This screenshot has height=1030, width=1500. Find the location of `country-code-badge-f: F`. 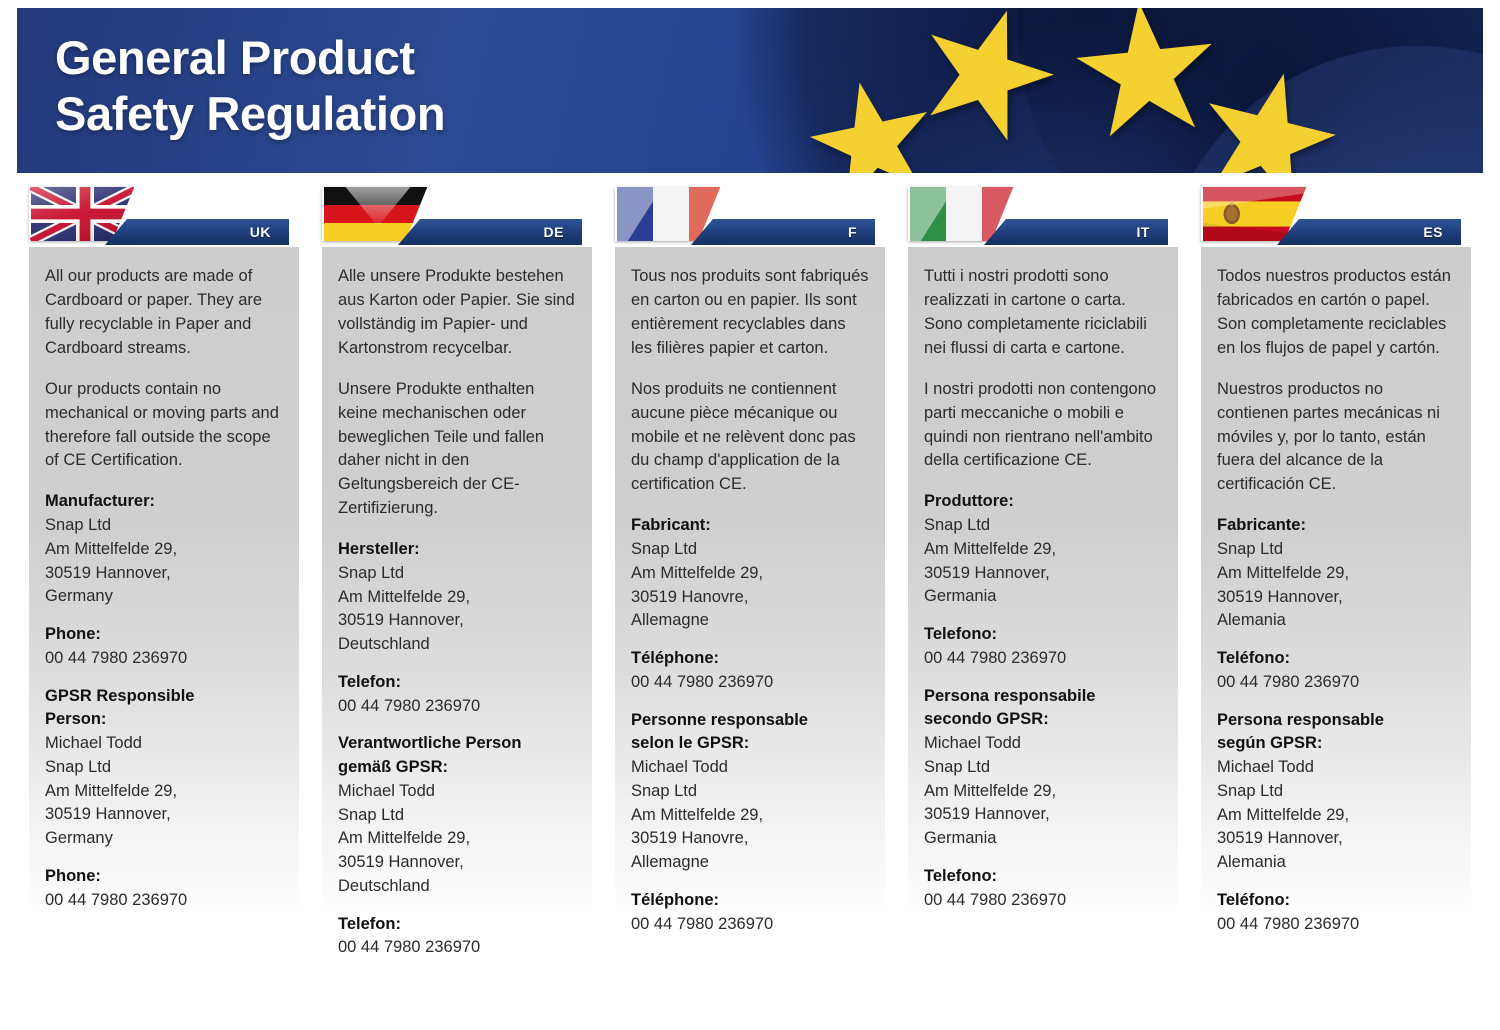

country-code-badge-f: F is located at coordinates (783, 232).